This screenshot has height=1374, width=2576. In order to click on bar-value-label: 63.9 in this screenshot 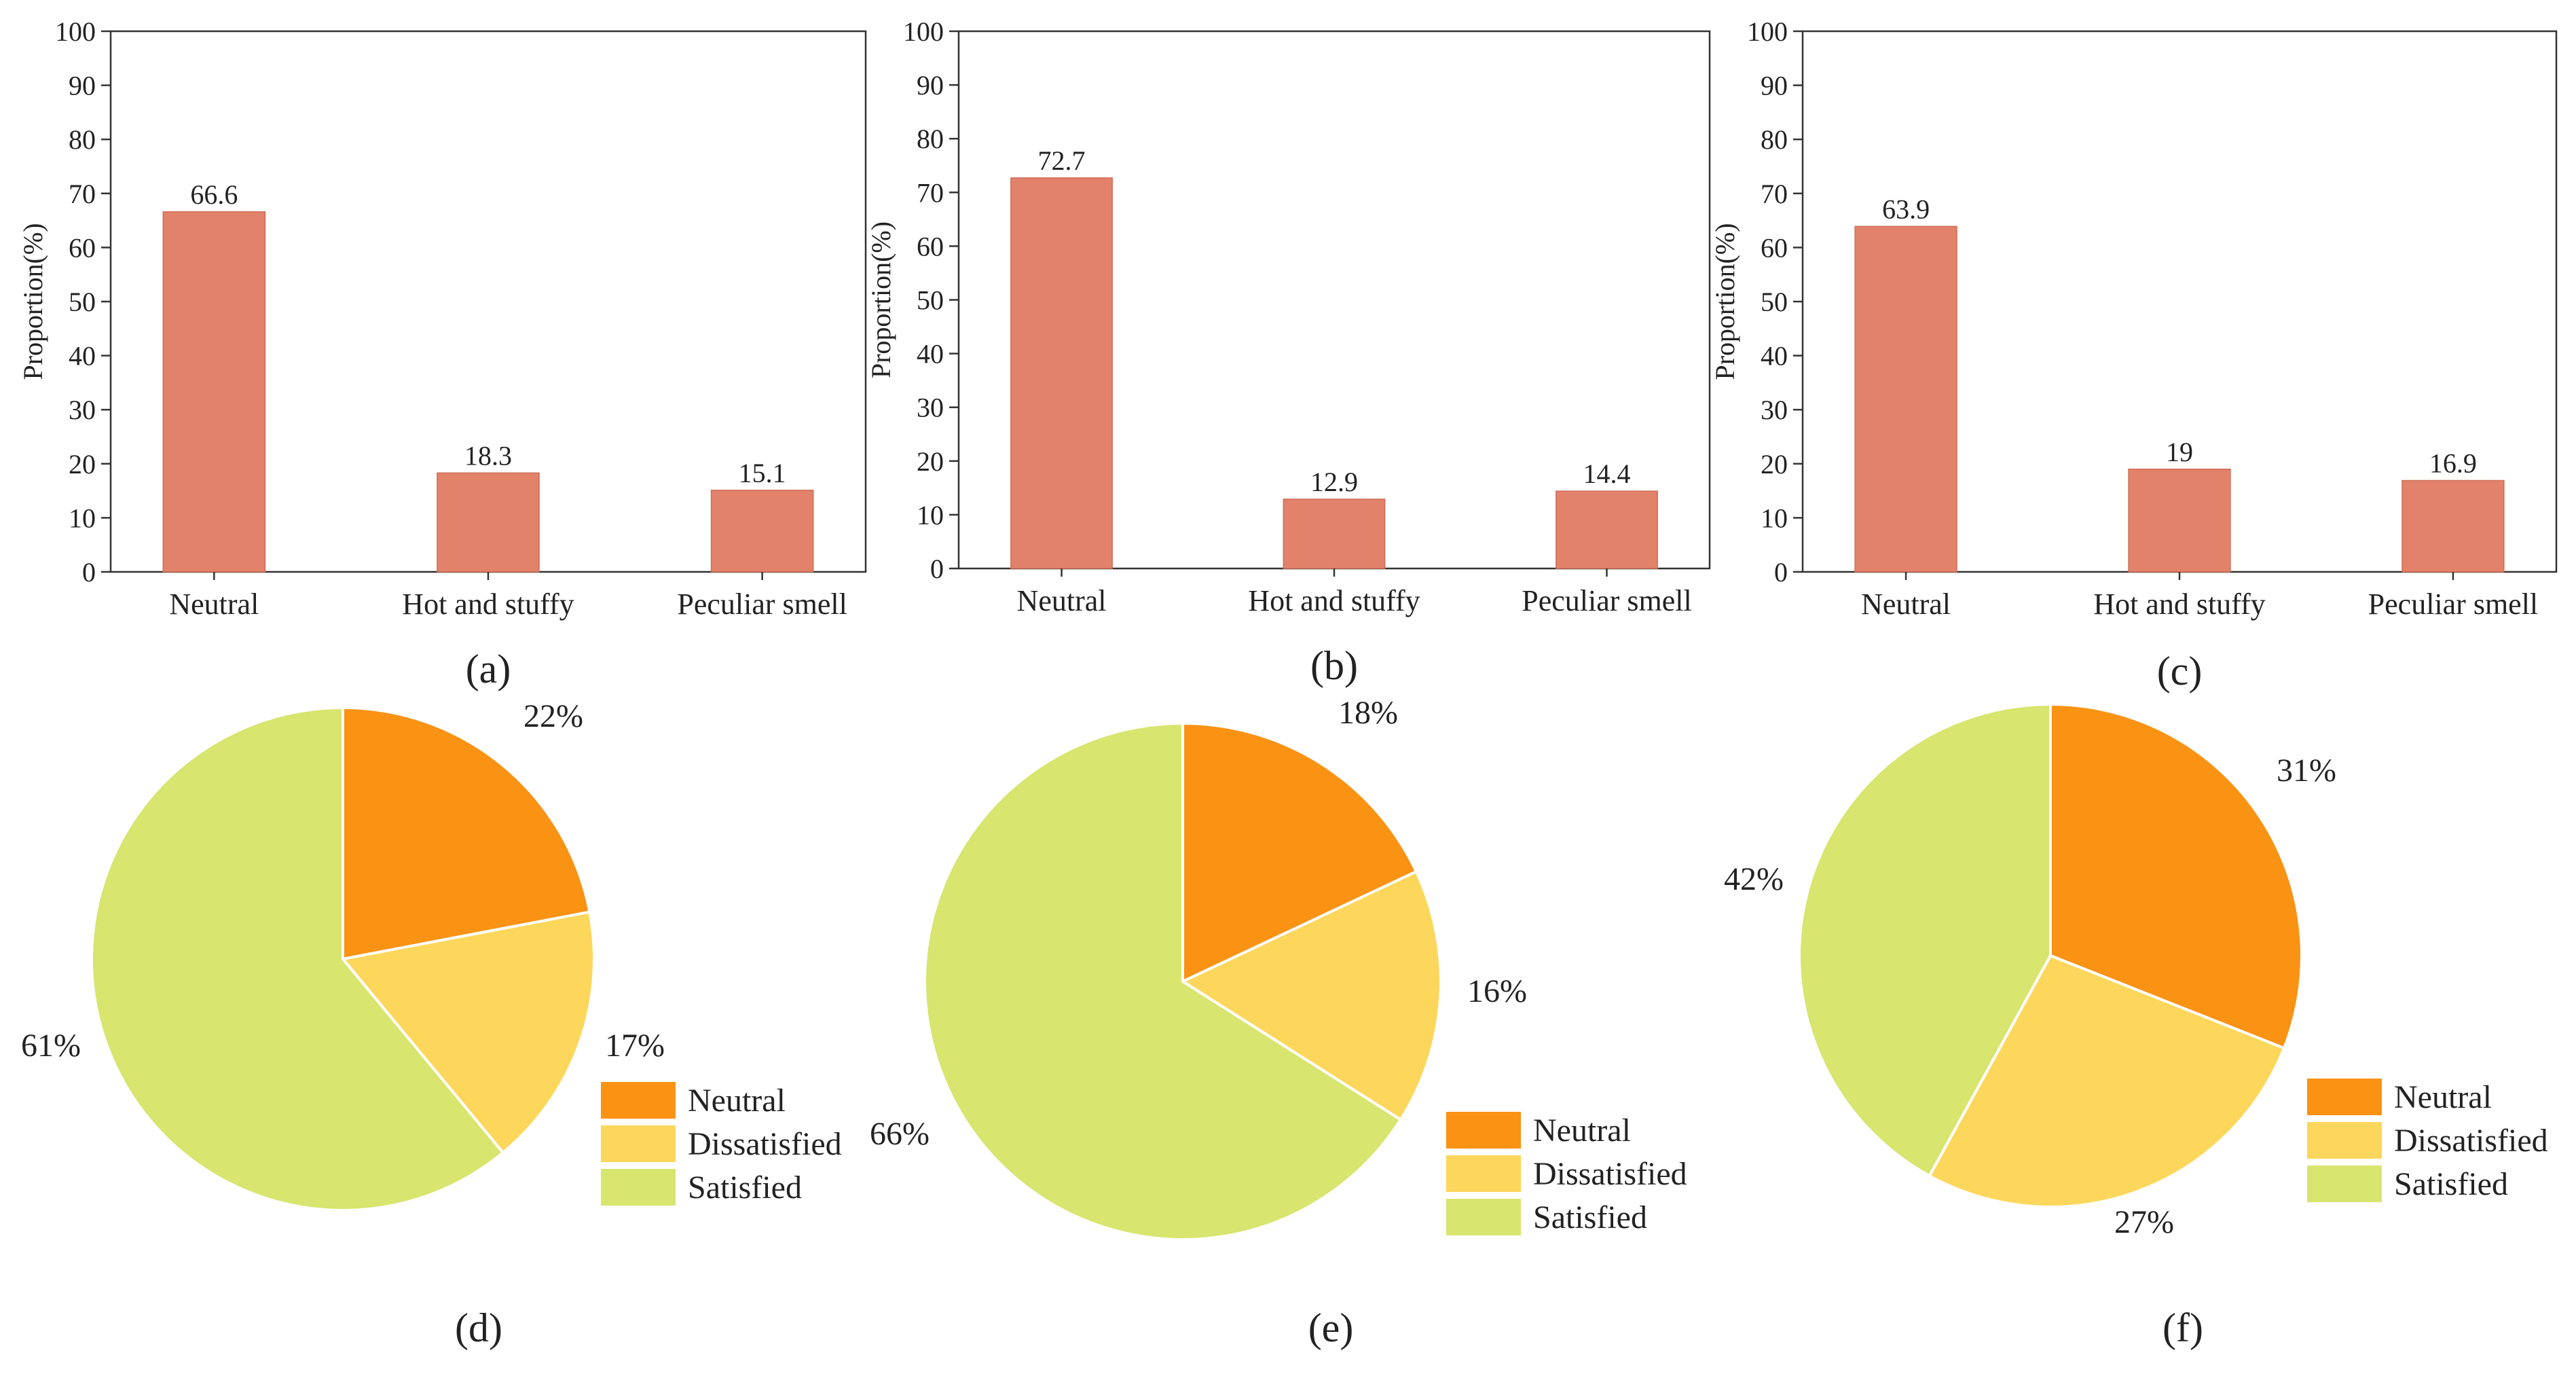, I will do `click(1906, 209)`.